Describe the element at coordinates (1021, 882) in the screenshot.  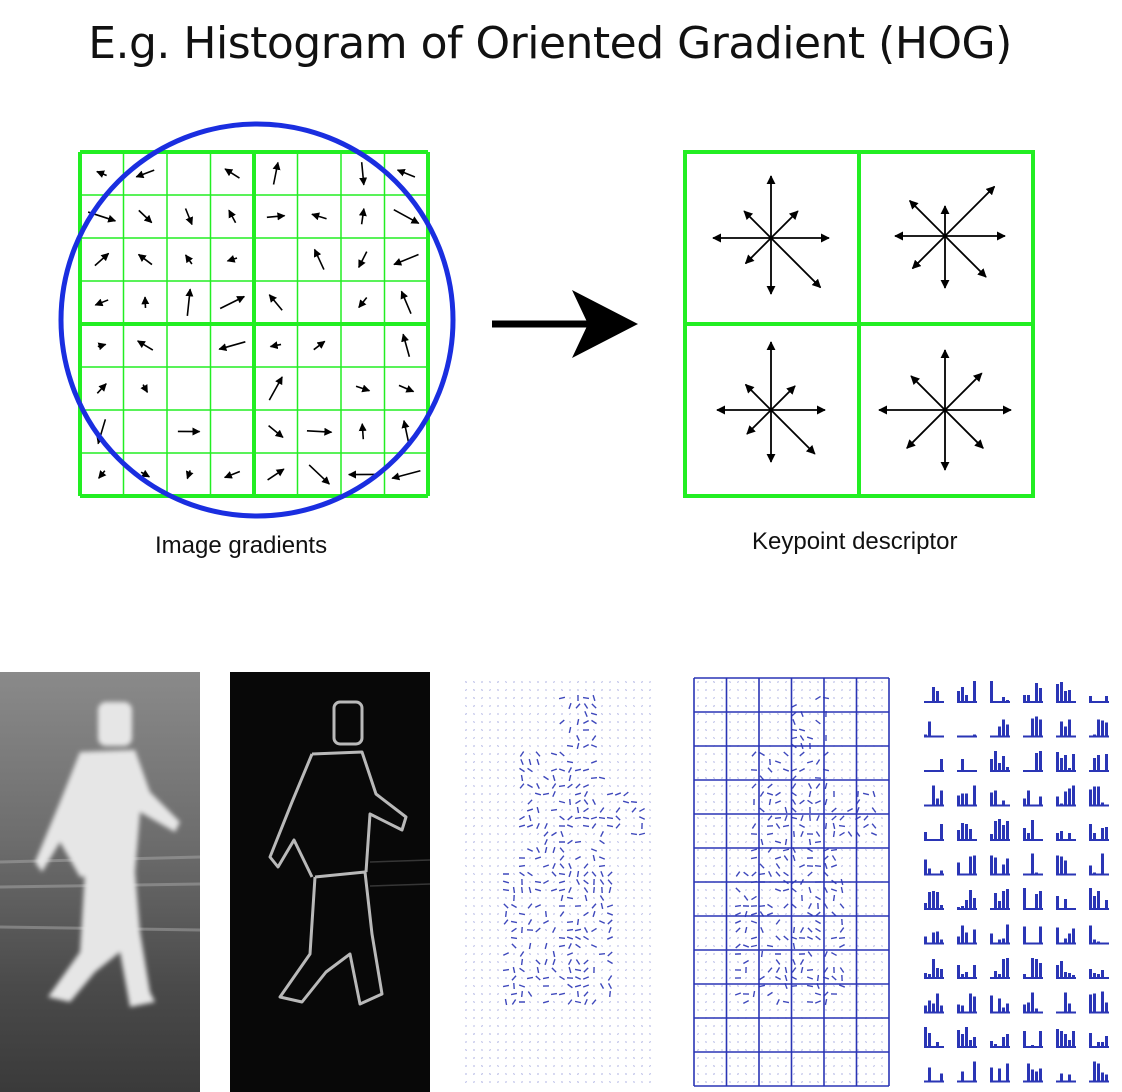
I see `per-cell-histograms` at that location.